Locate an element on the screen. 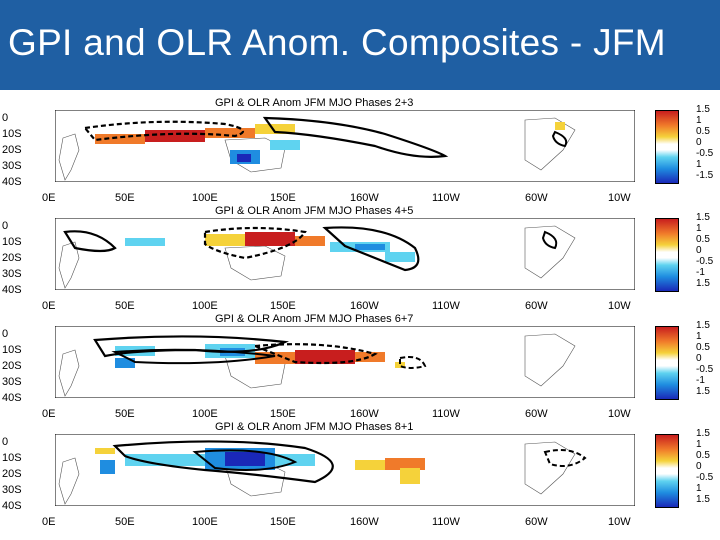  panel-title: GPI & OLR Anom JFM MJO Phases 2+3 is located at coordinates (314, 103).